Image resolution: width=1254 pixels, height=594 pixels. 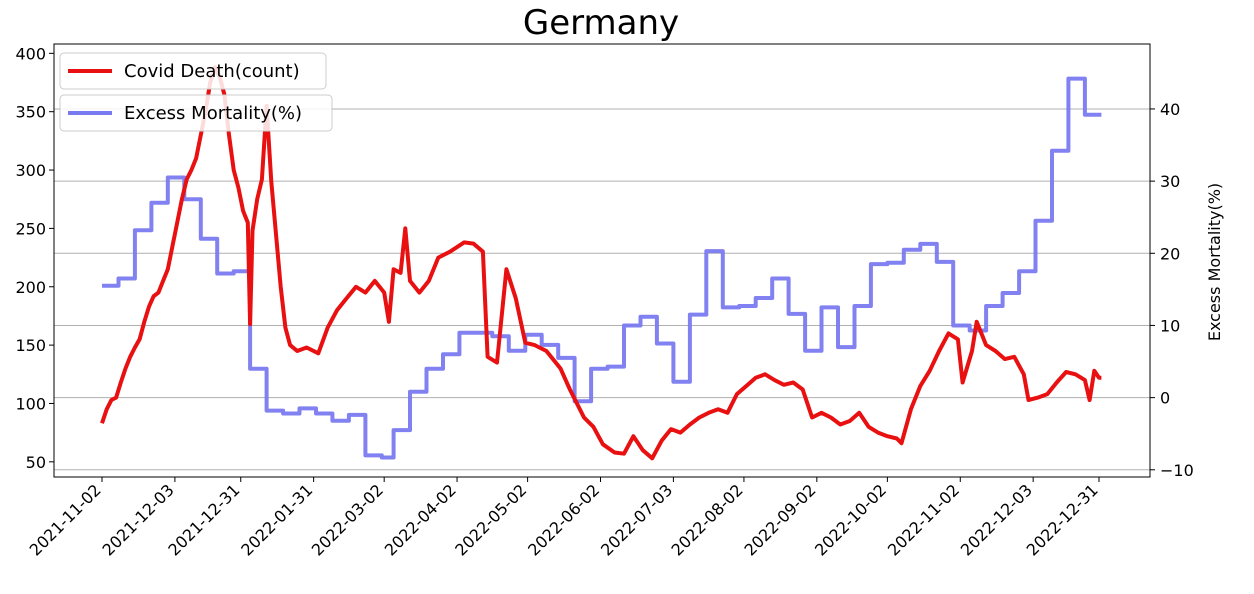 What do you see at coordinates (850, 519) in the screenshot?
I see `x-tick-label: 2022-10-02` at bounding box center [850, 519].